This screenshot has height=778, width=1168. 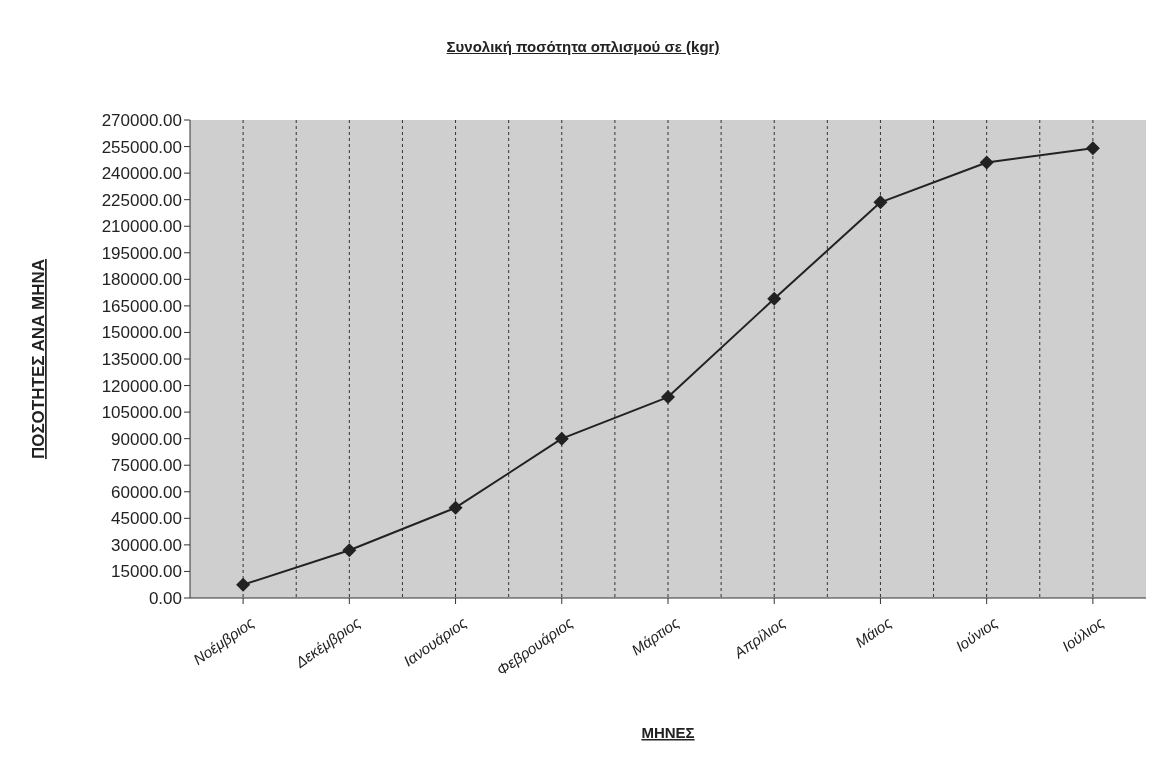 I want to click on y-tick-label: 195000.00, so click(x=141, y=253).